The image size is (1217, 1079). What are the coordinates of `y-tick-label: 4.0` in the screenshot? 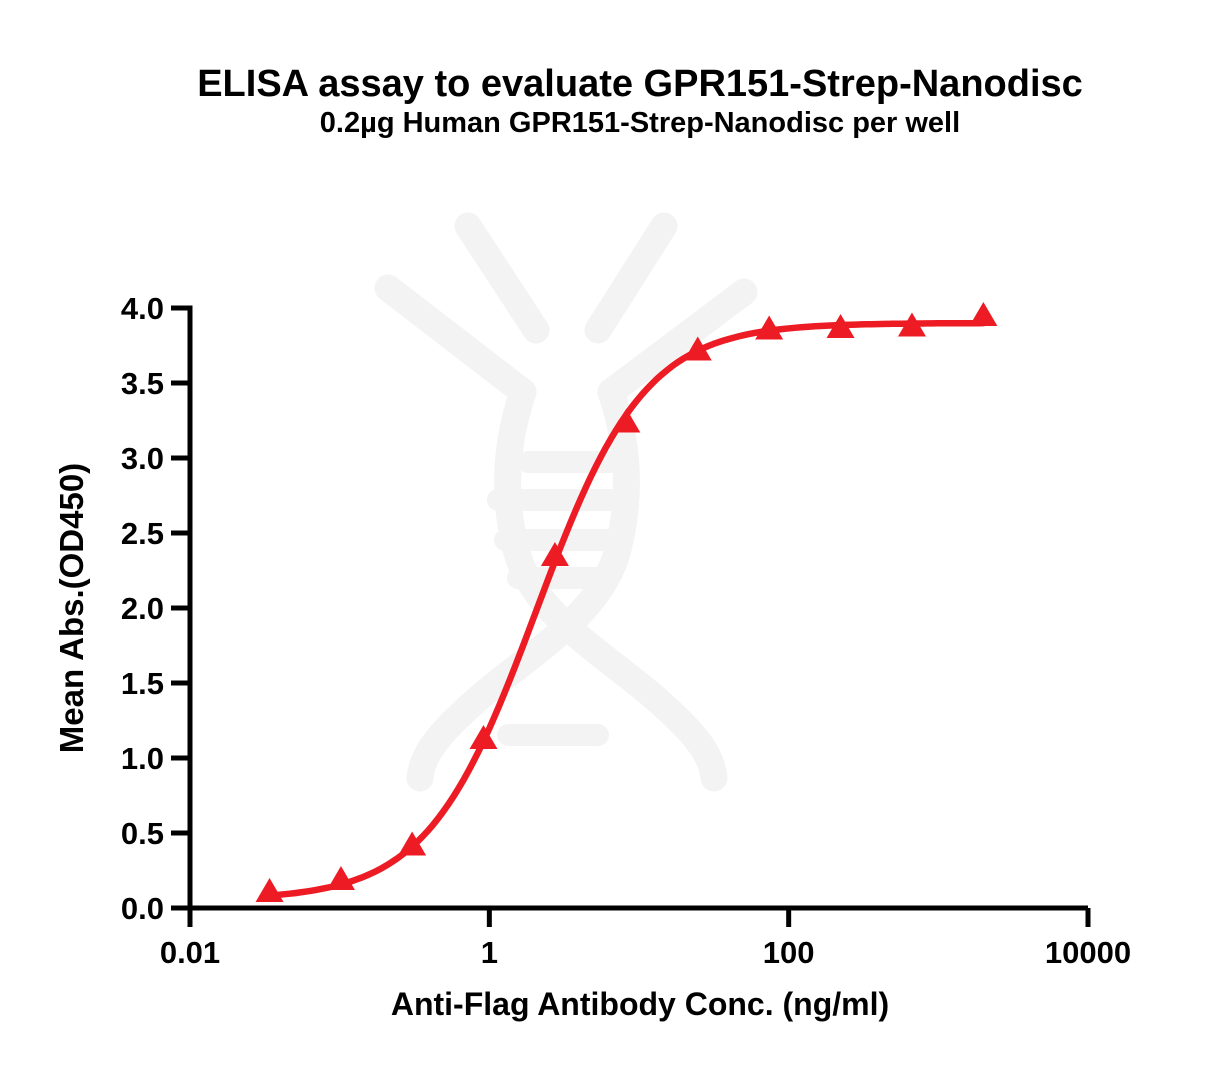 It's located at (142, 308).